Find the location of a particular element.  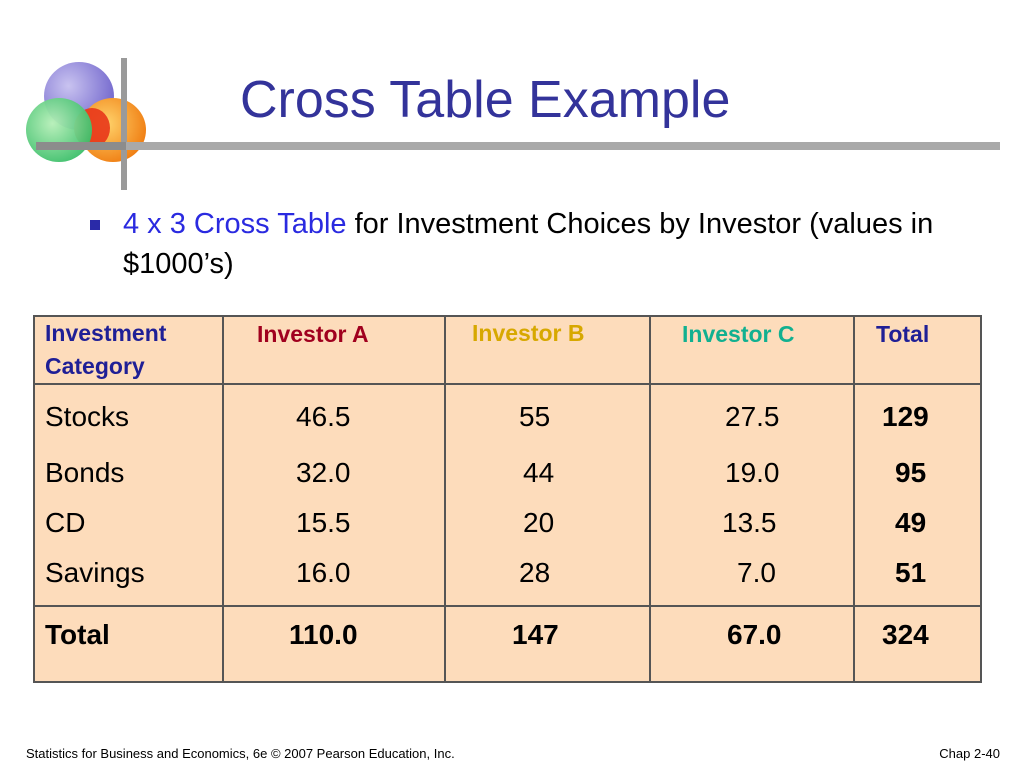

row-bonds-a: 32.0 is located at coordinates (323, 472).